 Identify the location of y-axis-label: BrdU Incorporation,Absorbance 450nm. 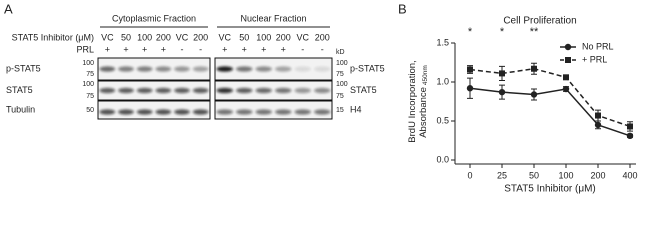
(418, 101).